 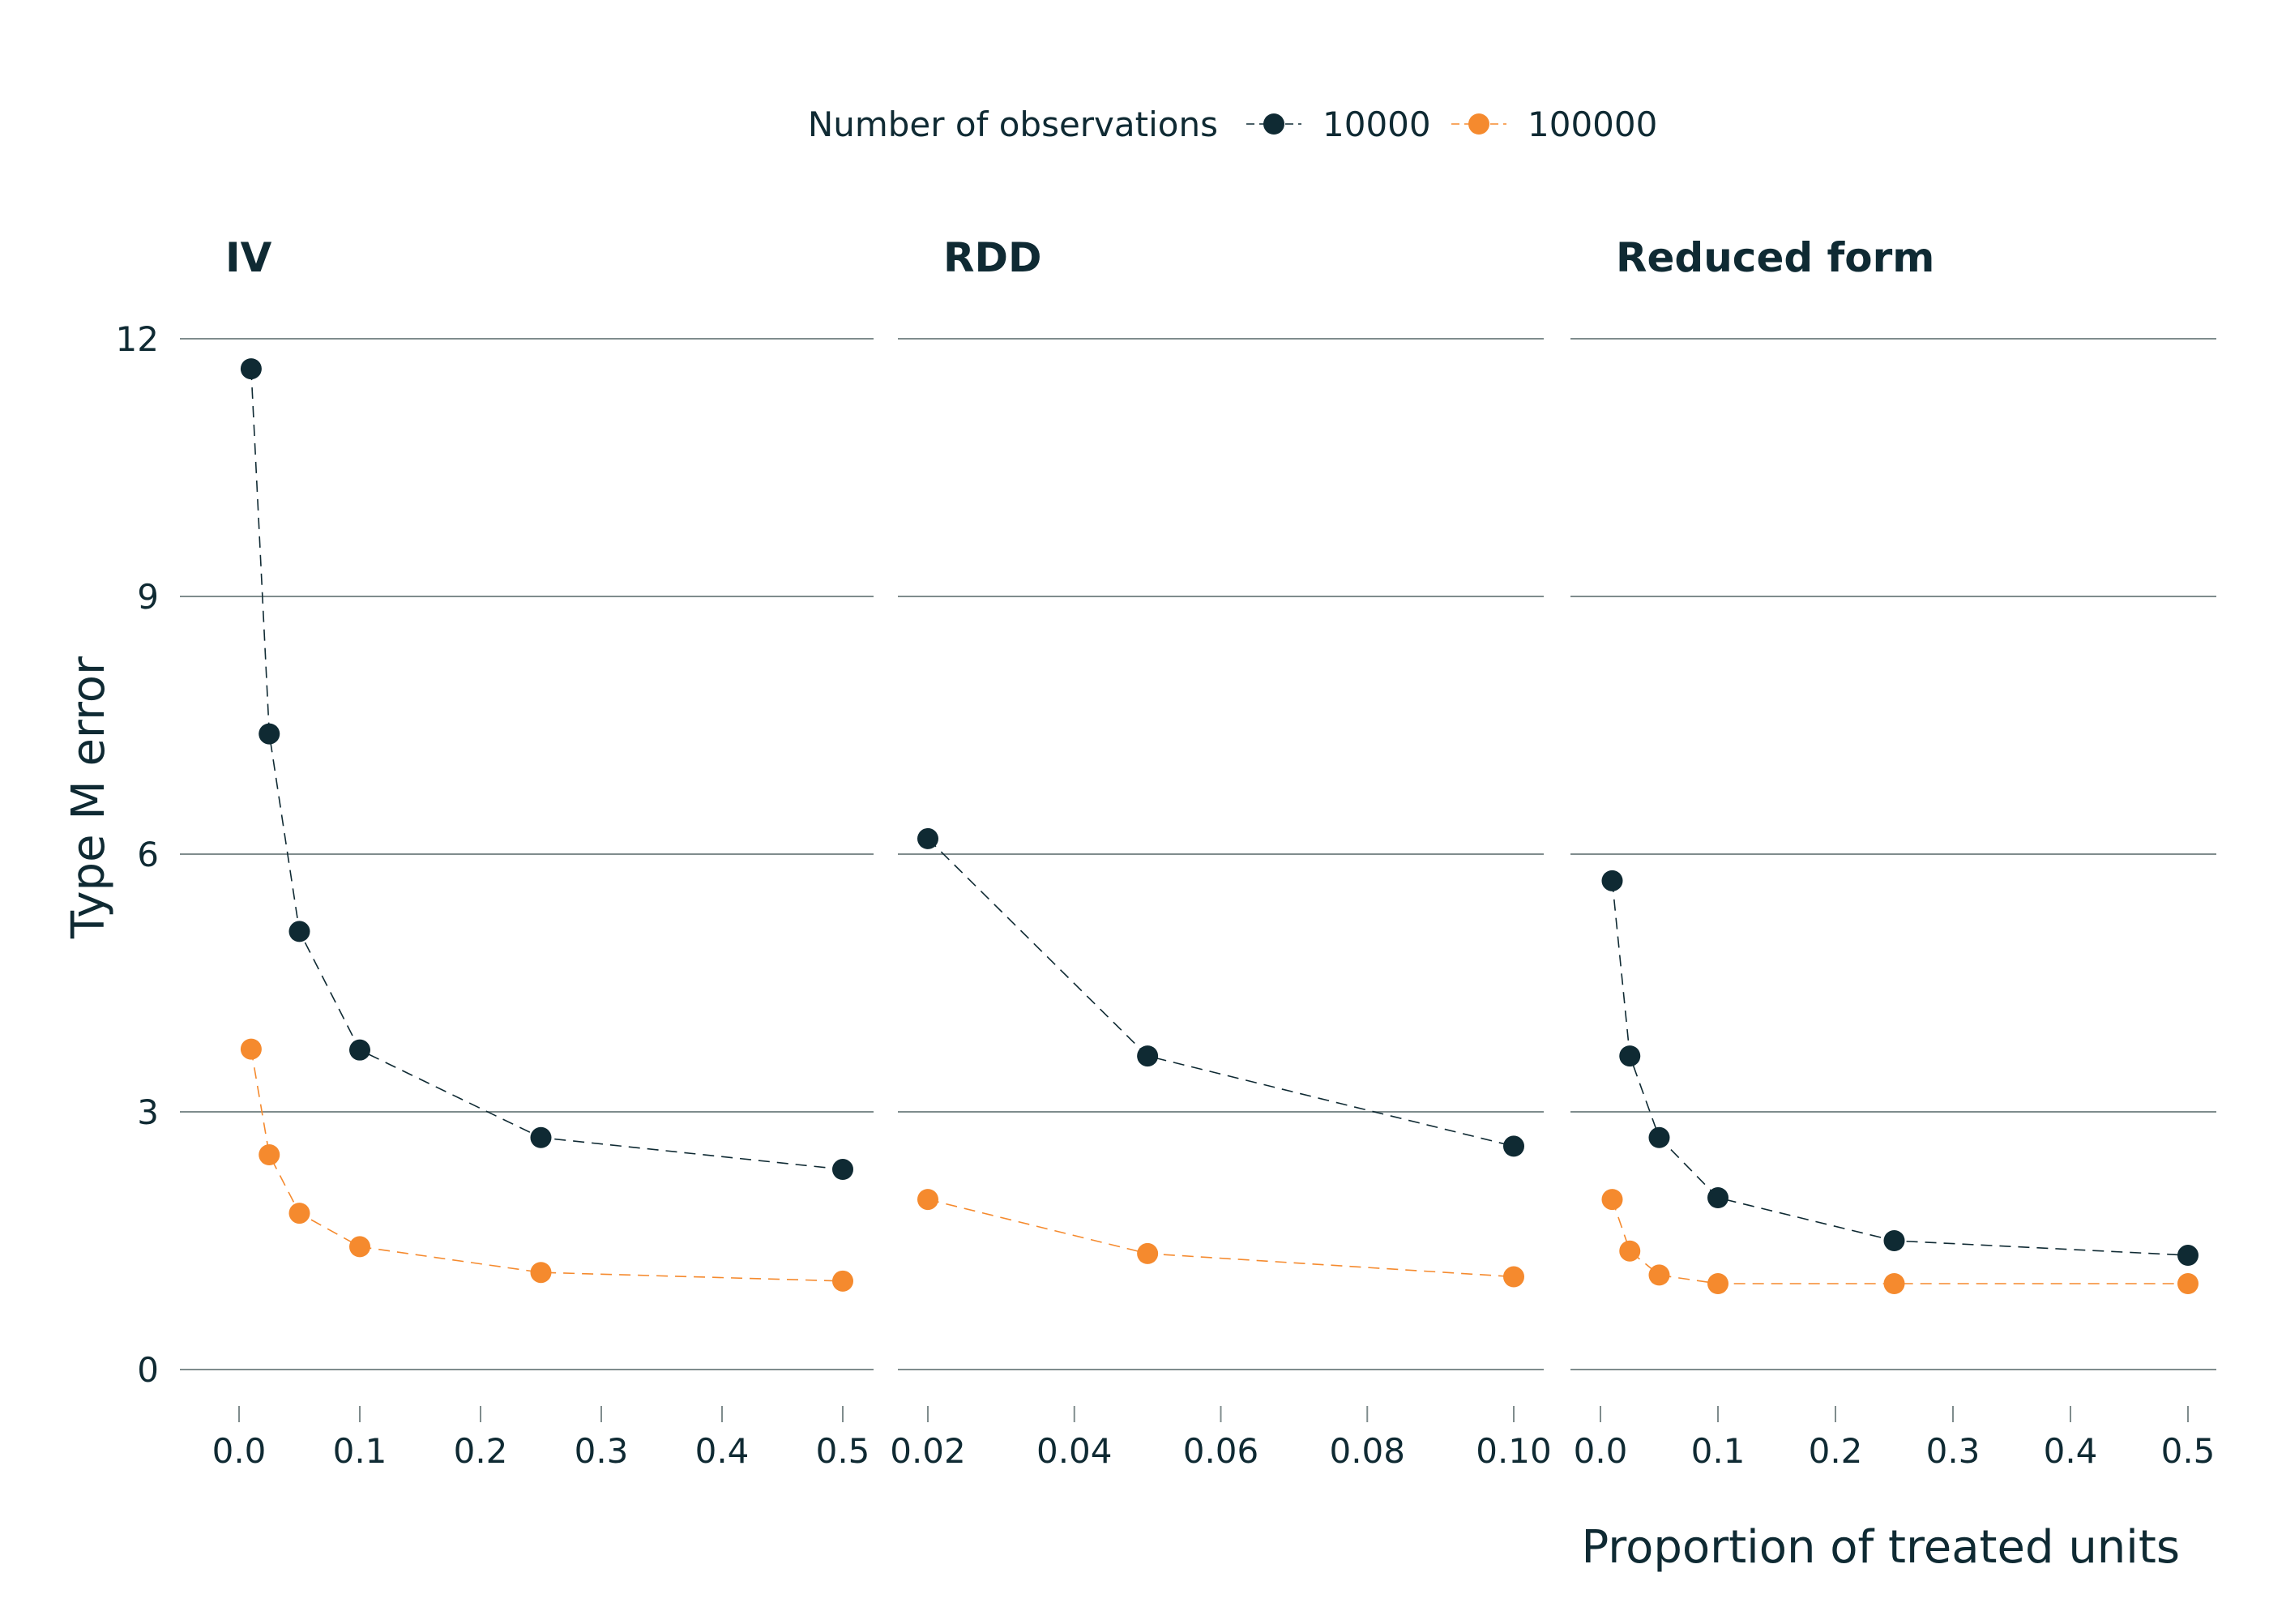 What do you see at coordinates (360, 1451) in the screenshot?
I see `x-tick-label-iv-0-1: 0.1` at bounding box center [360, 1451].